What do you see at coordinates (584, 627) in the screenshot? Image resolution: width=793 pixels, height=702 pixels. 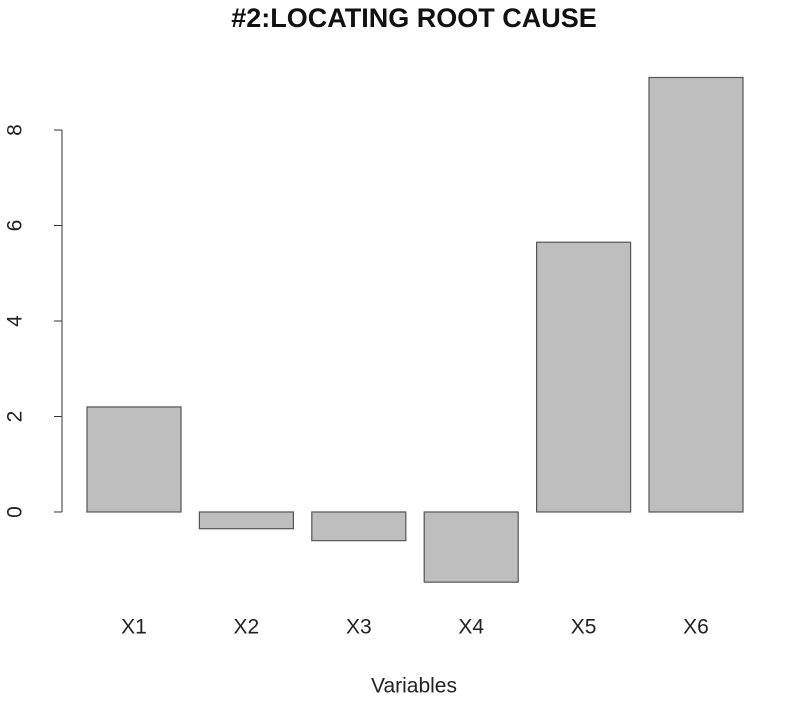 I see `x-tick-label: X5` at bounding box center [584, 627].